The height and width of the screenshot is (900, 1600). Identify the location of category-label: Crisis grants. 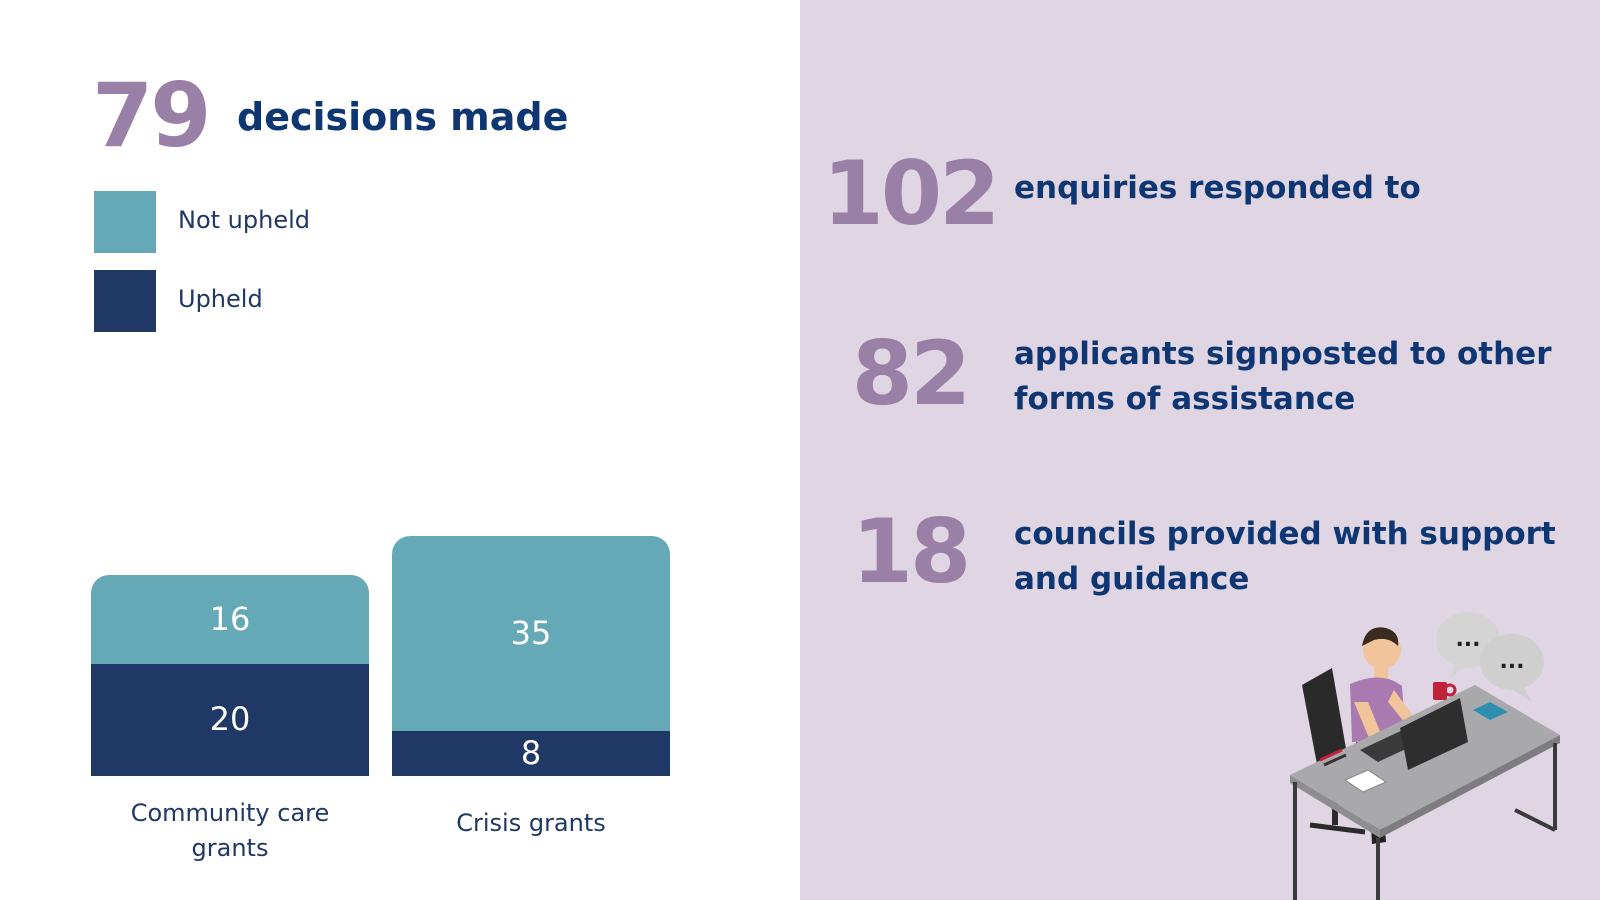
(531, 823).